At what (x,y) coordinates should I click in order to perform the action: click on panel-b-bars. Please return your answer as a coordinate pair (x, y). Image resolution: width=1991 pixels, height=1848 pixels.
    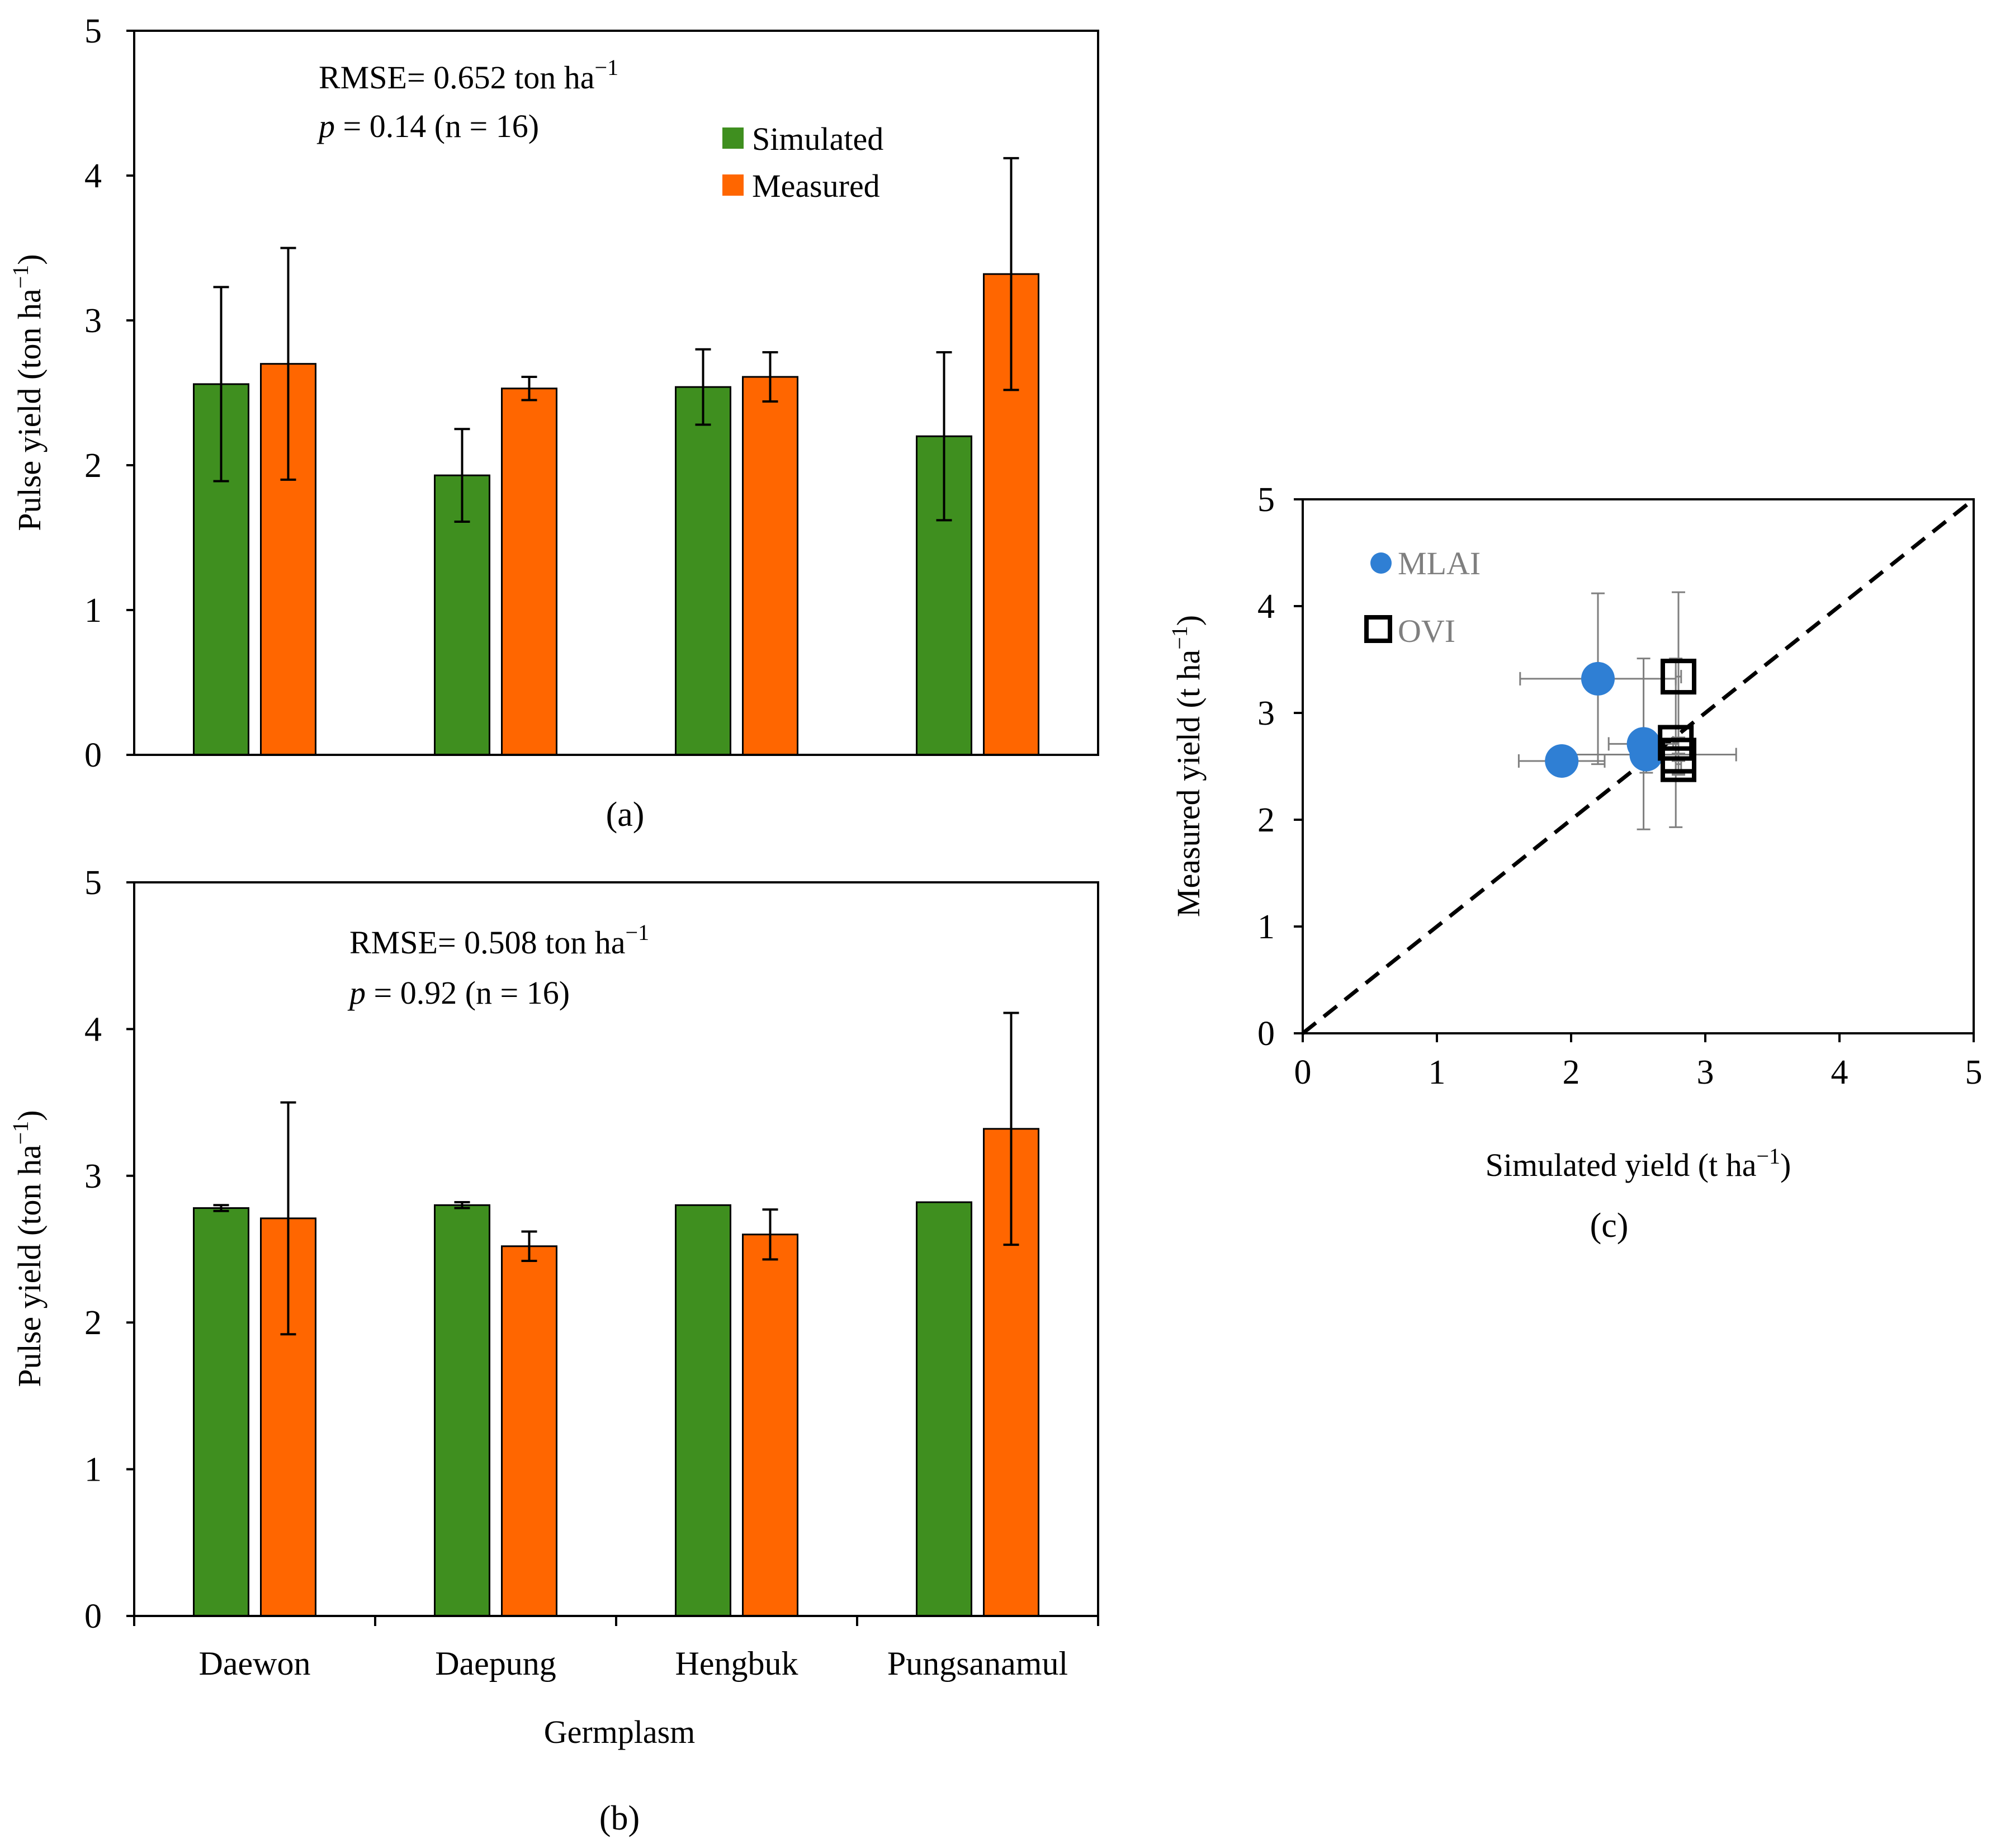
    Looking at the image, I should click on (616, 1373).